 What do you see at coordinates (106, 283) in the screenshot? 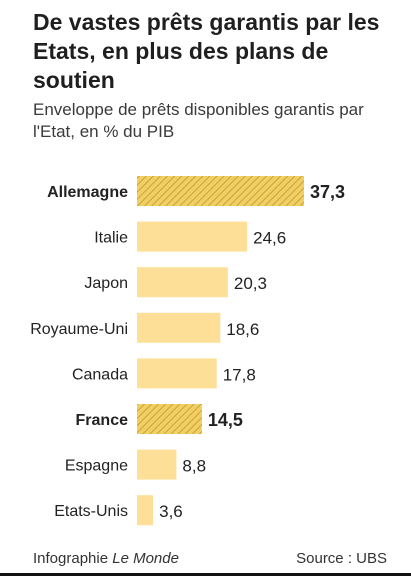
I see `category-label: Japon` at bounding box center [106, 283].